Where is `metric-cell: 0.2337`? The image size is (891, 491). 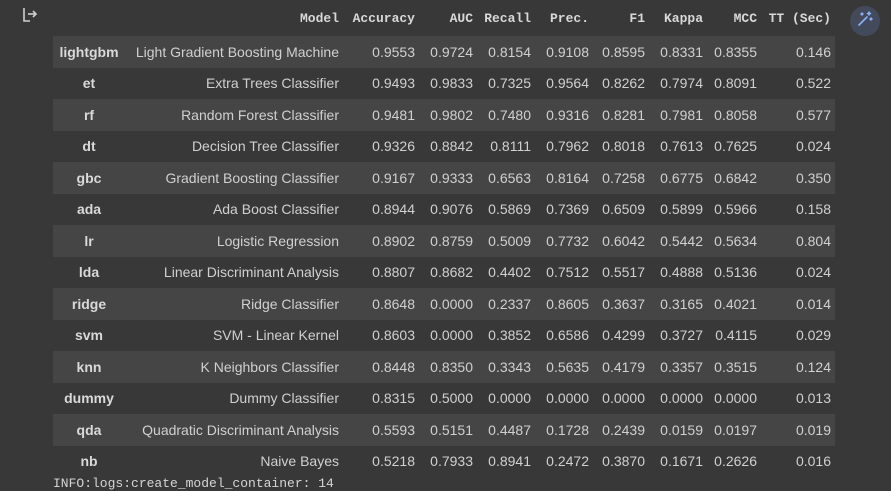 metric-cell: 0.2337 is located at coordinates (509, 303).